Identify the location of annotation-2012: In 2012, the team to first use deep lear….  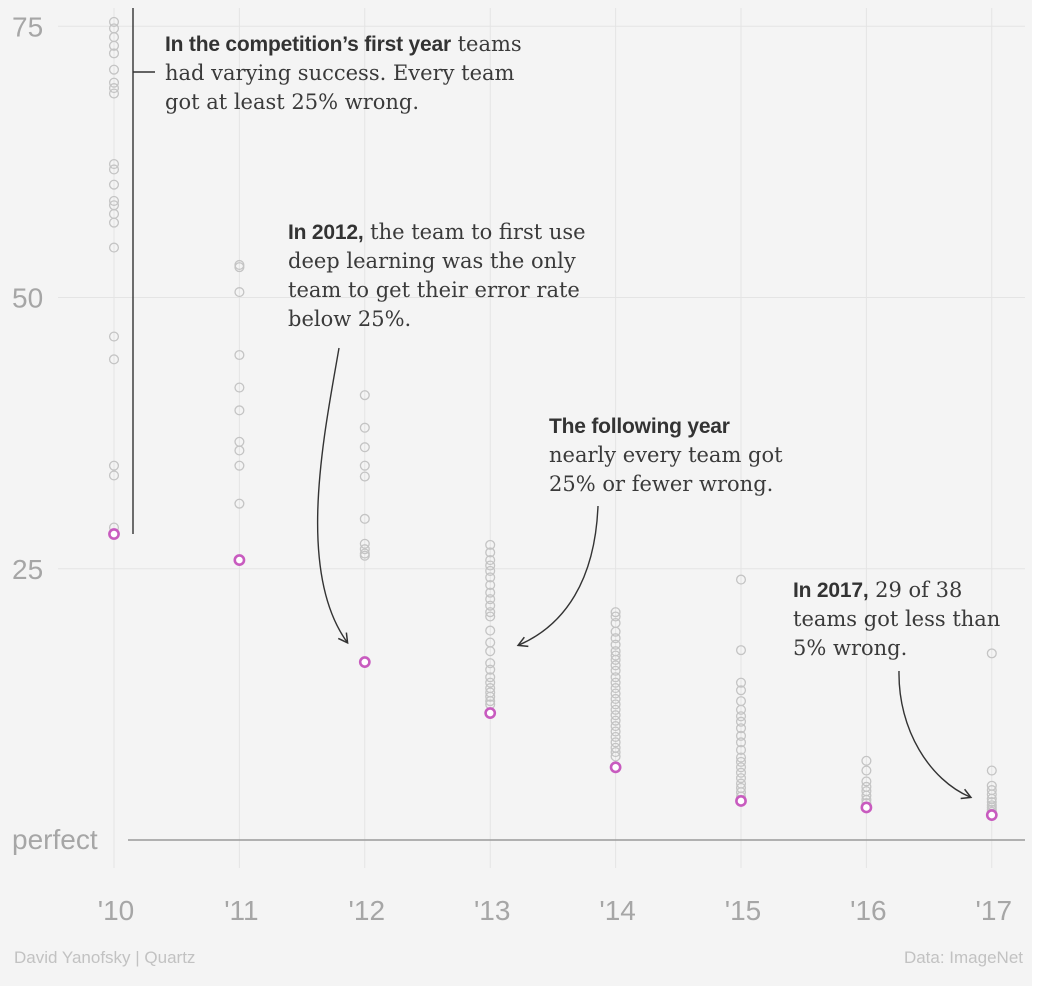
(453, 276).